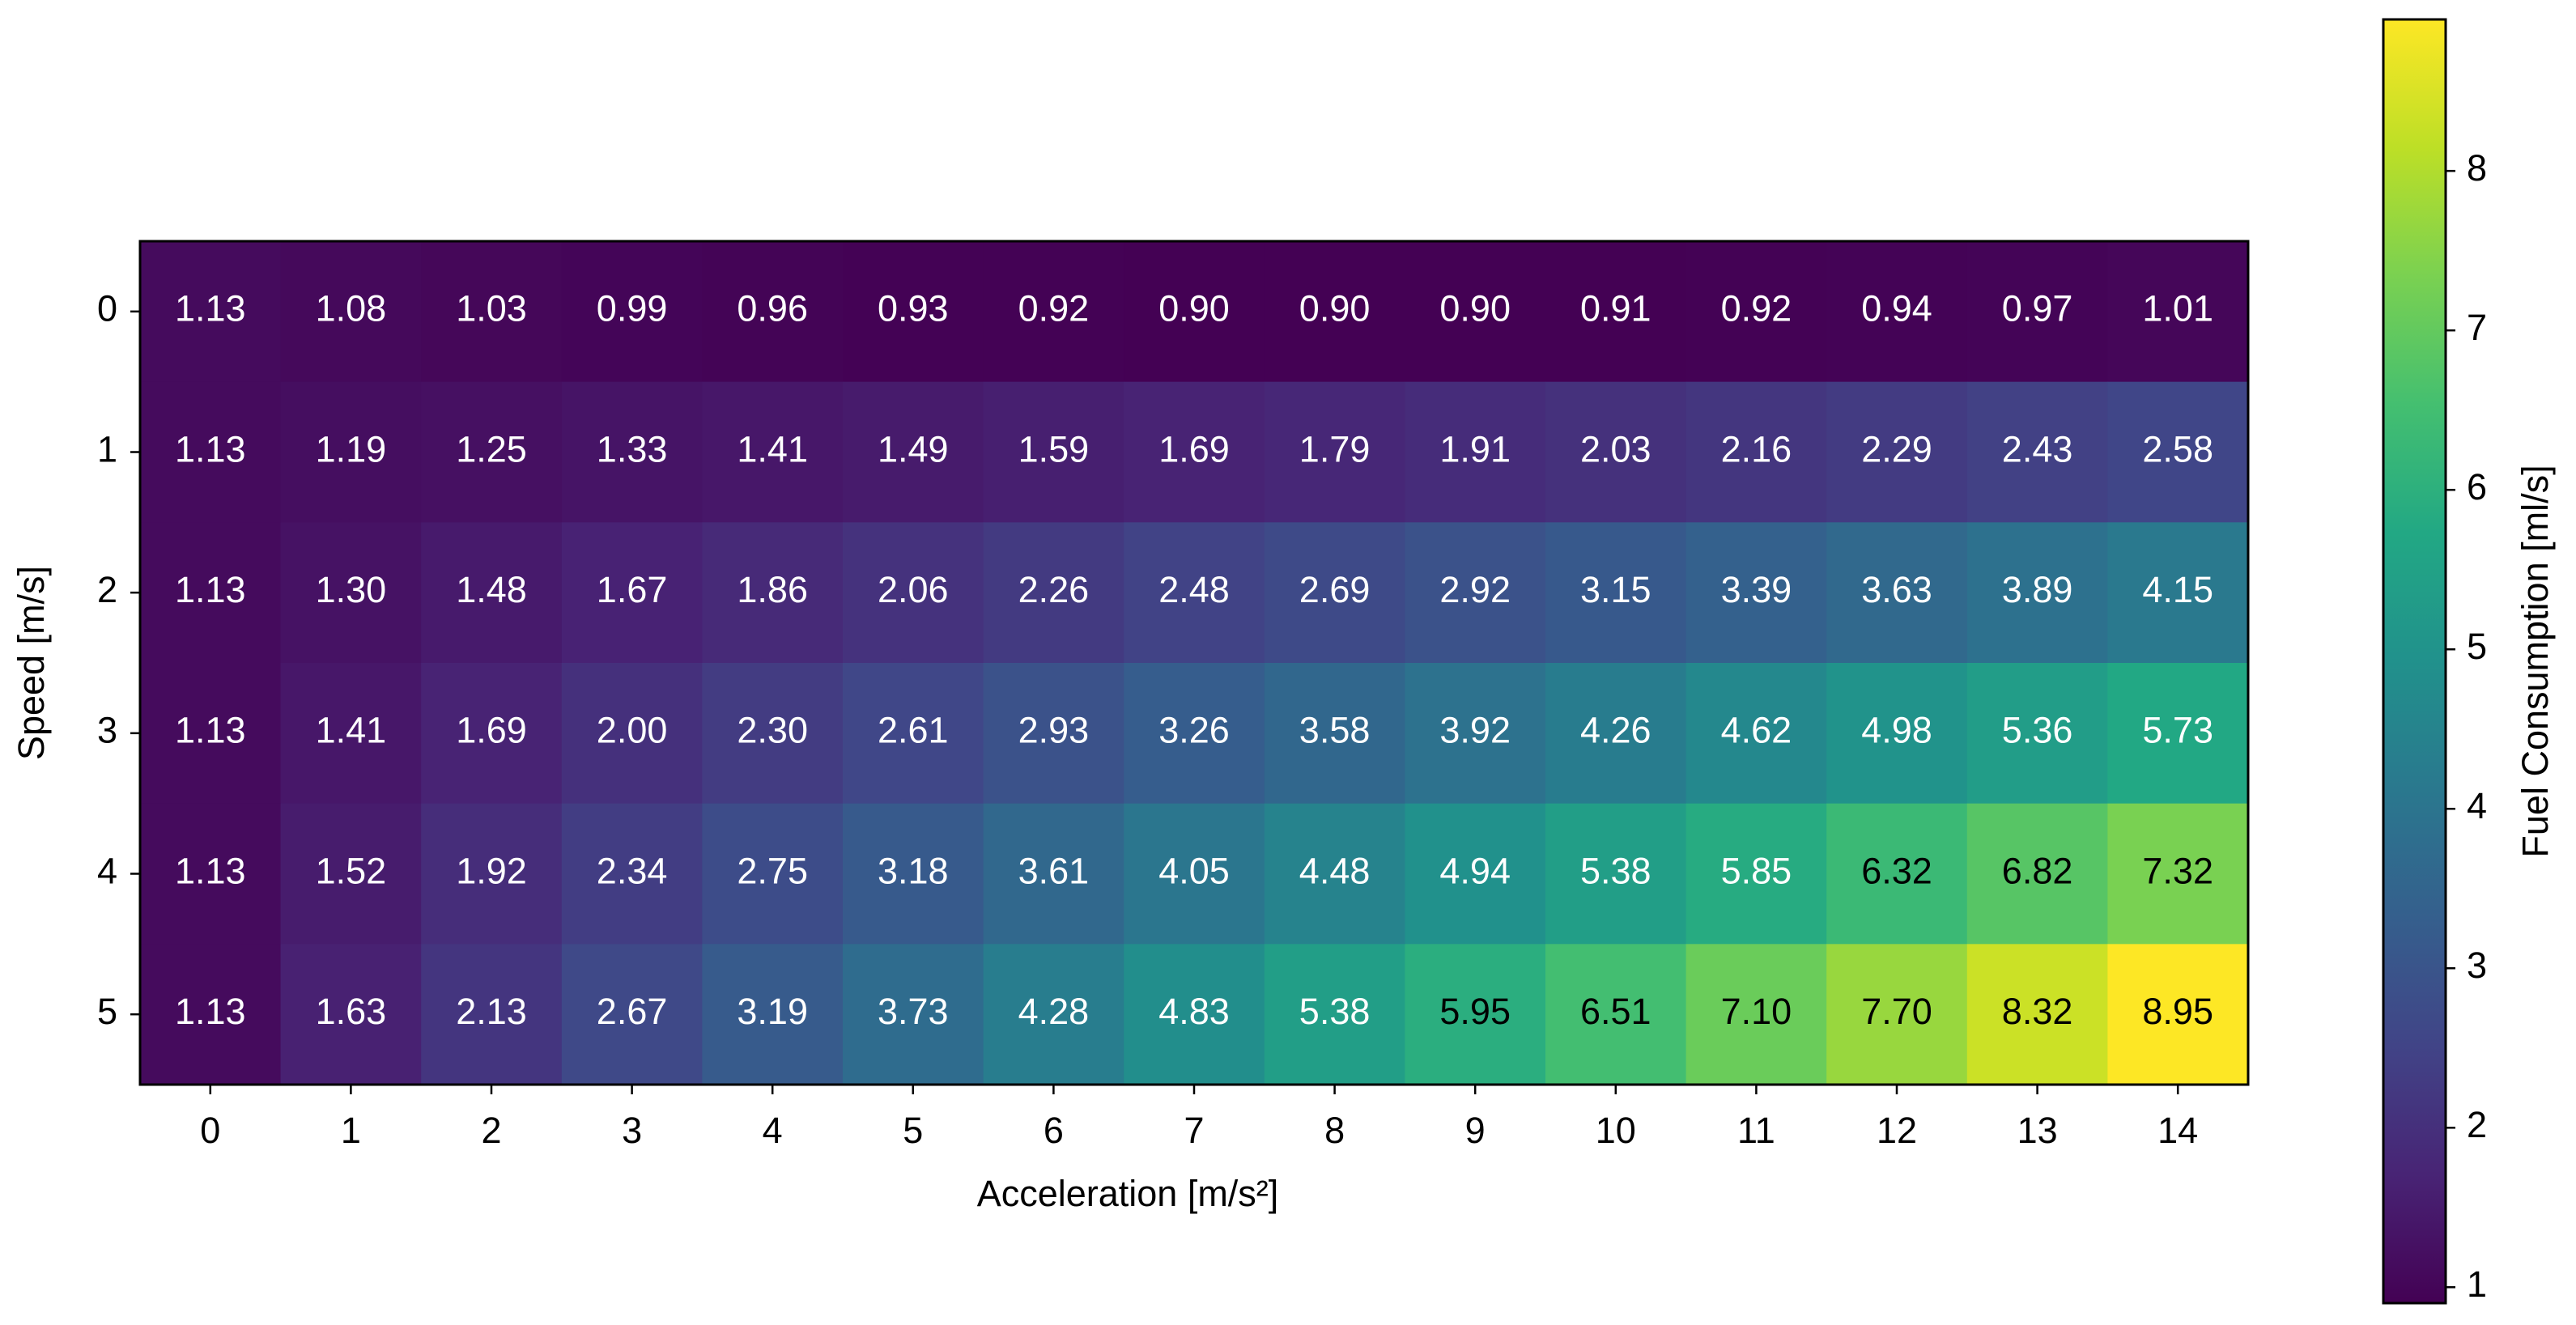  Describe the element at coordinates (1194, 1130) in the screenshot. I see `x-tick-label: 7` at that location.